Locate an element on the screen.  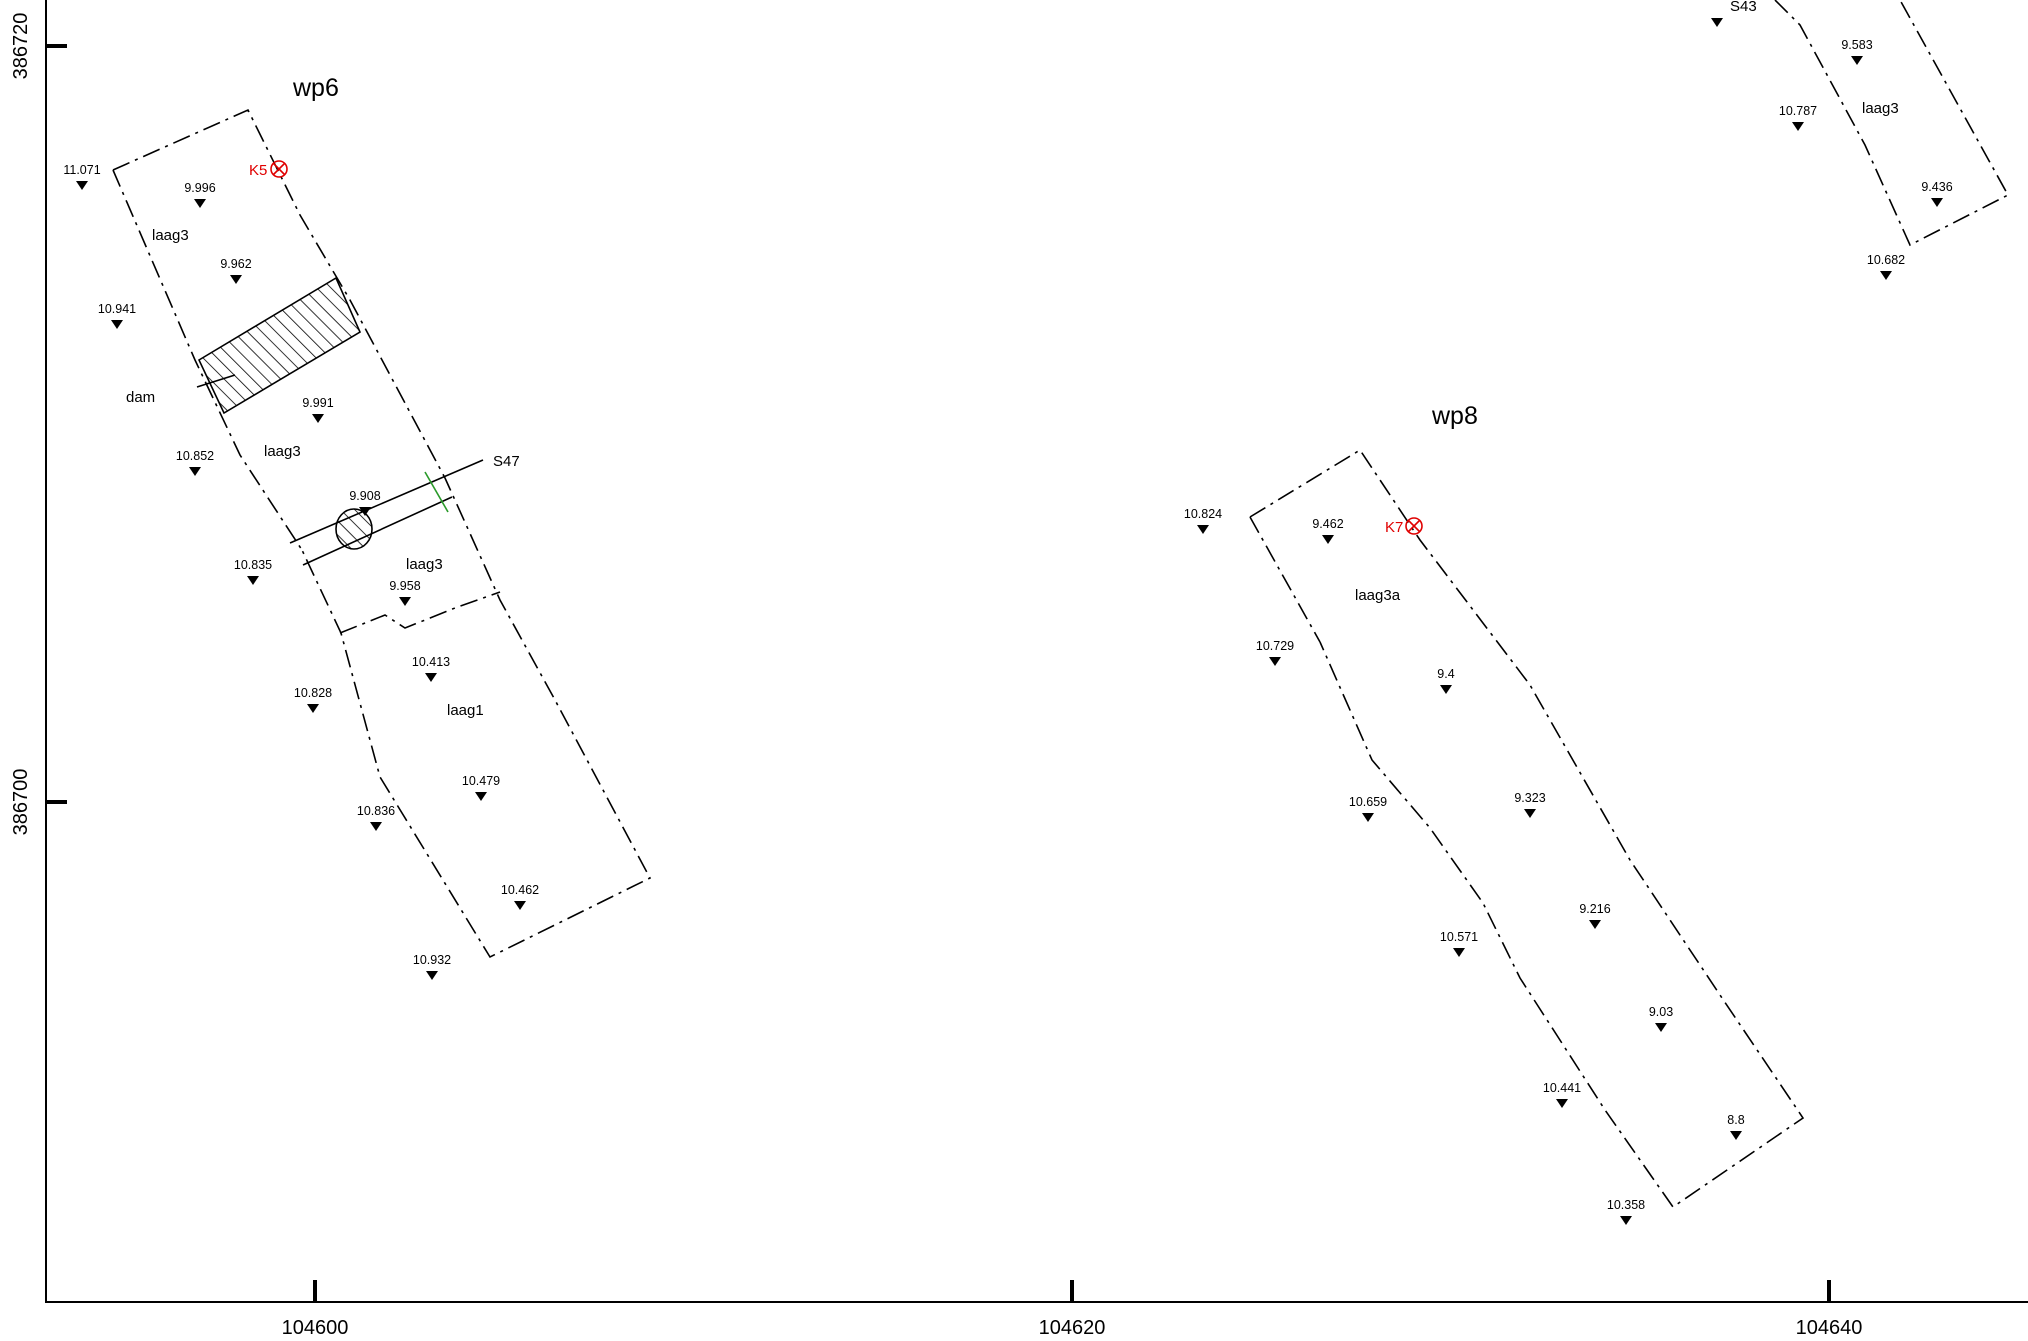
layer-label: laag1 is located at coordinates (465, 710).